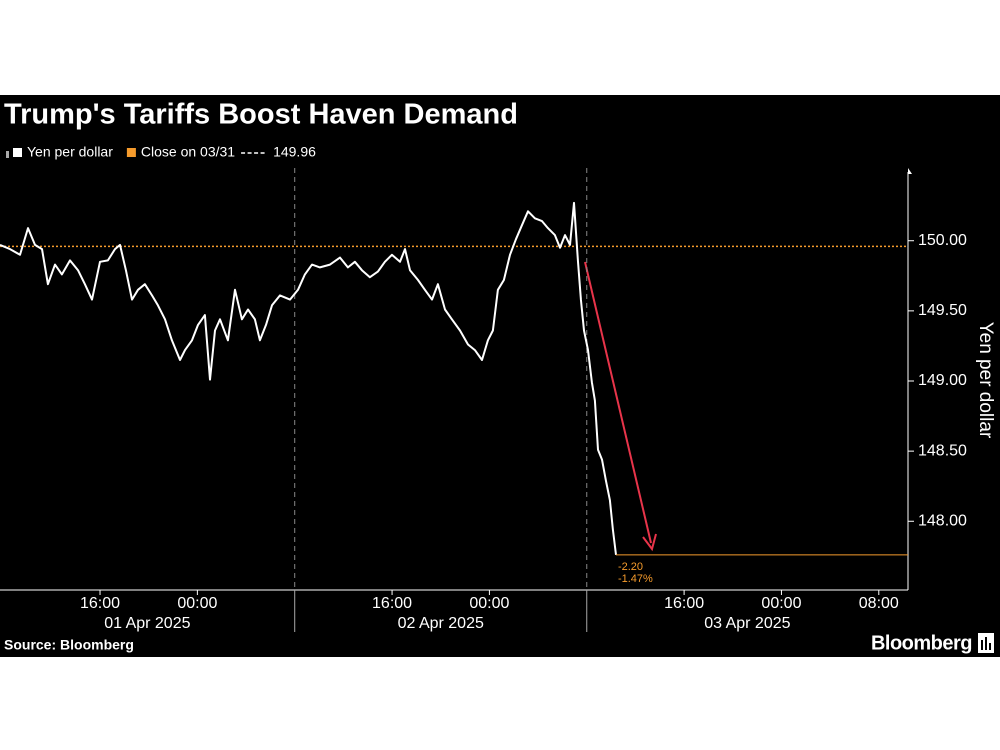 The image size is (1000, 750). What do you see at coordinates (921, 643) in the screenshot?
I see `brand: Bloomberg` at bounding box center [921, 643].